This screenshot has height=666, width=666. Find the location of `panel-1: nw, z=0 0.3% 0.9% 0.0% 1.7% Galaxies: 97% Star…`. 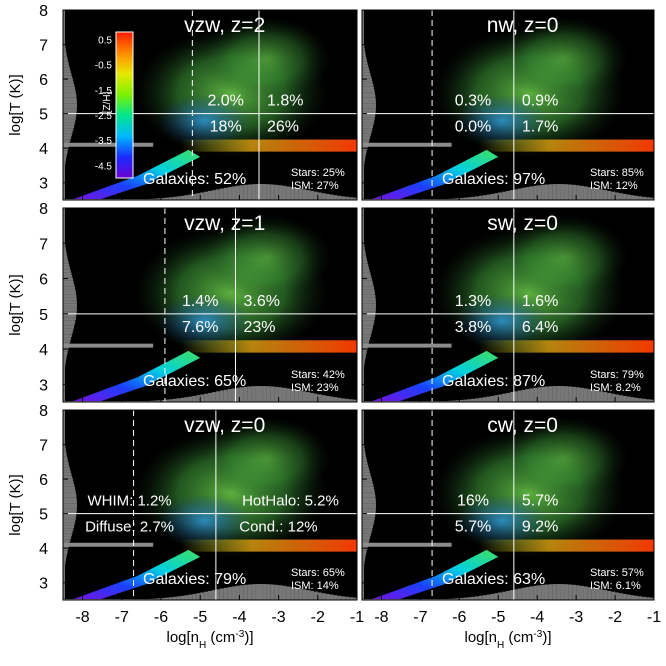

panel-1: nw, z=0 0.3% 0.9% 0.0% 1.7% Galaxies: 97% Star… is located at coordinates (508, 105).